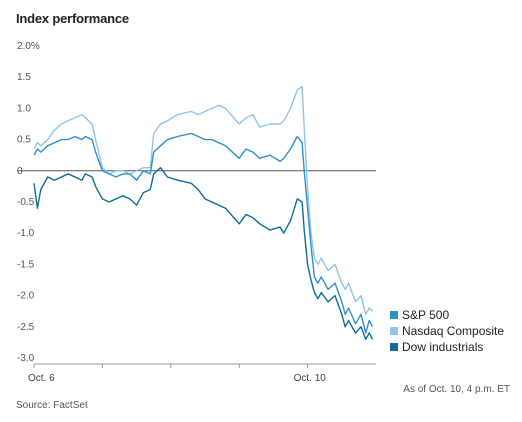 Image resolution: width=522 pixels, height=422 pixels. I want to click on legend-label: Nasdaq Composite, so click(453, 331).